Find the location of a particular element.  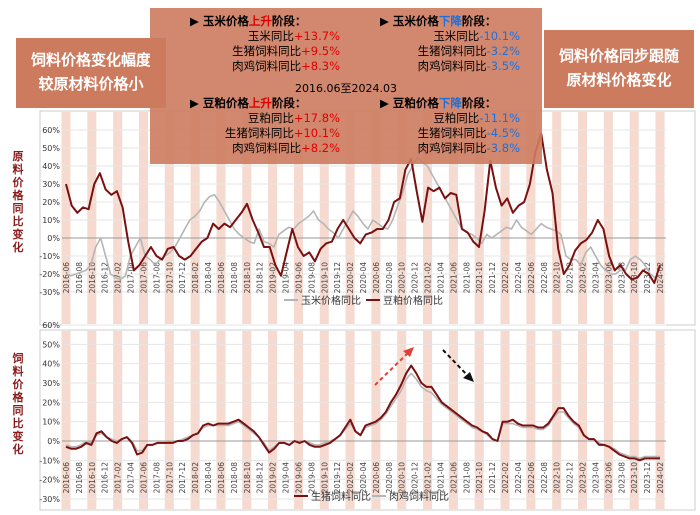

x-tick-label: 2018-08 is located at coordinates (234, 478).